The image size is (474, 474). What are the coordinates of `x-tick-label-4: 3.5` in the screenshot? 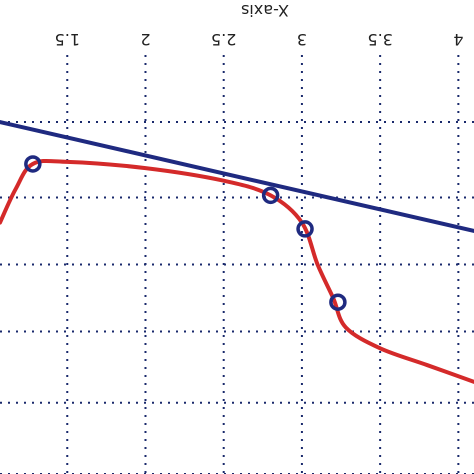 It's located at (379, 39).